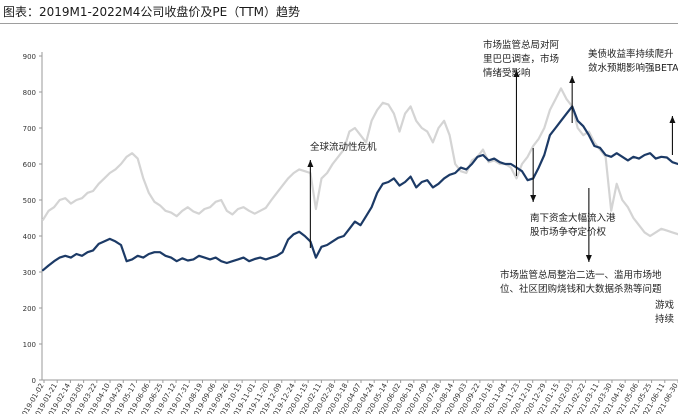  What do you see at coordinates (152, 12) in the screenshot?
I see `figure-title: 图表：2019M1-2022M4公司收盘价及PE（TTM）趋势` at bounding box center [152, 12].